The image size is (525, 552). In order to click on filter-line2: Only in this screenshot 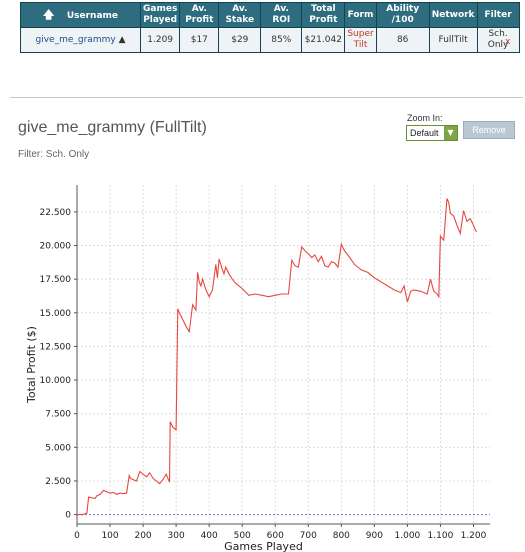, I will do `click(498, 45)`.